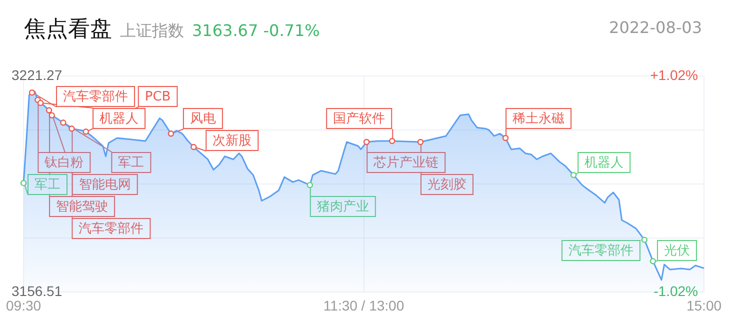 The image size is (730, 321). What do you see at coordinates (446, 184) in the screenshot?
I see `data-label: 光刻胶` at bounding box center [446, 184].